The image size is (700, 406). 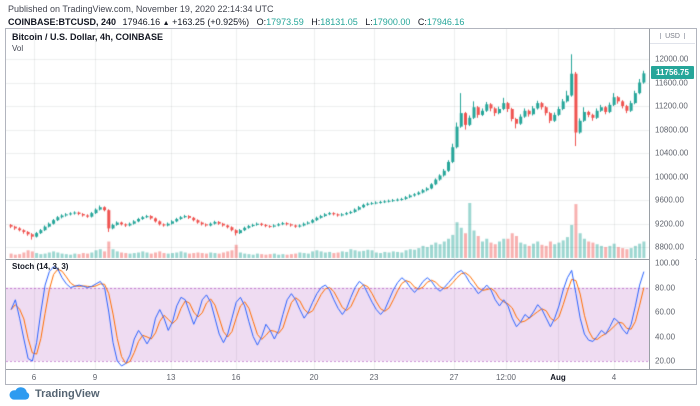 What do you see at coordinates (374, 377) in the screenshot?
I see `time-tick-label: 23` at bounding box center [374, 377].